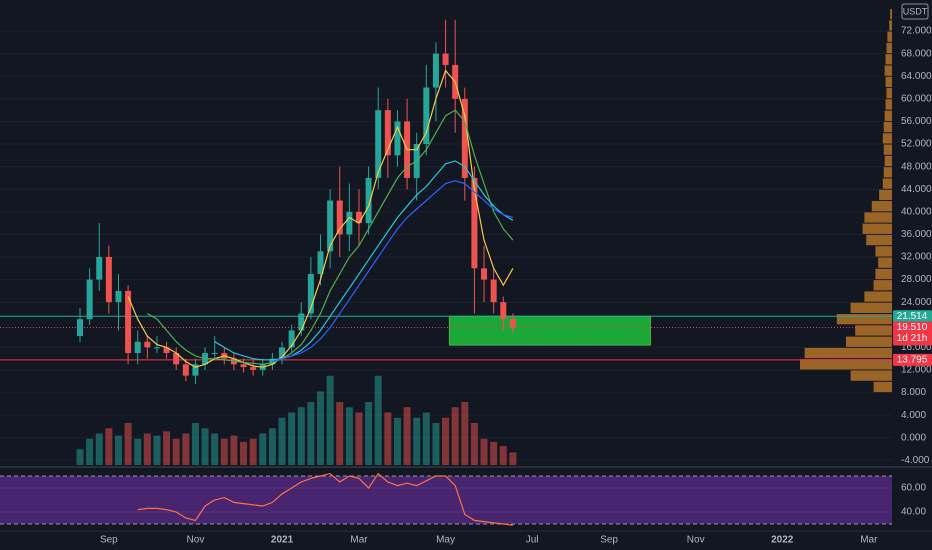 The image size is (932, 550). Describe the element at coordinates (916, 31) in the screenshot. I see `y-tick-label: 72.000` at that location.